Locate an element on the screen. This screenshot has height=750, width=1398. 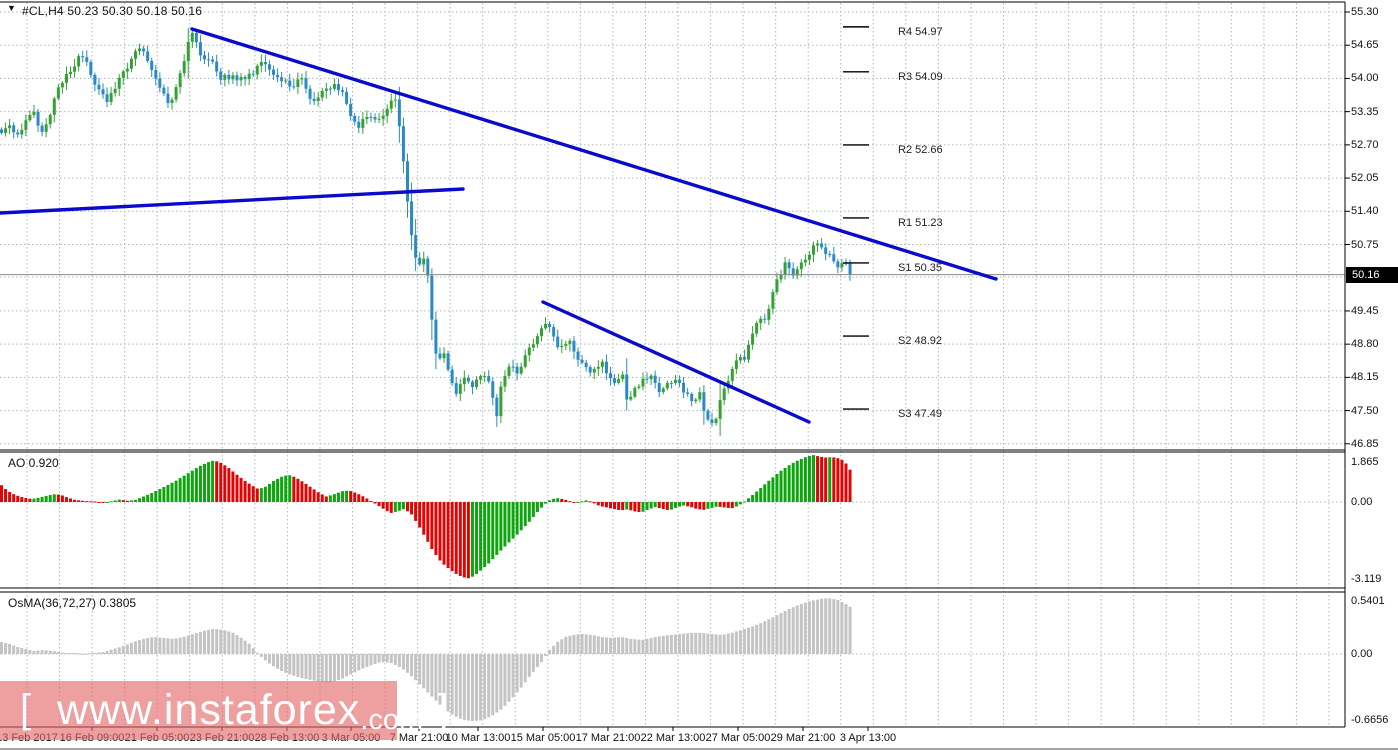
symbol-dropdown-icon: ▼ is located at coordinates (11, 8).